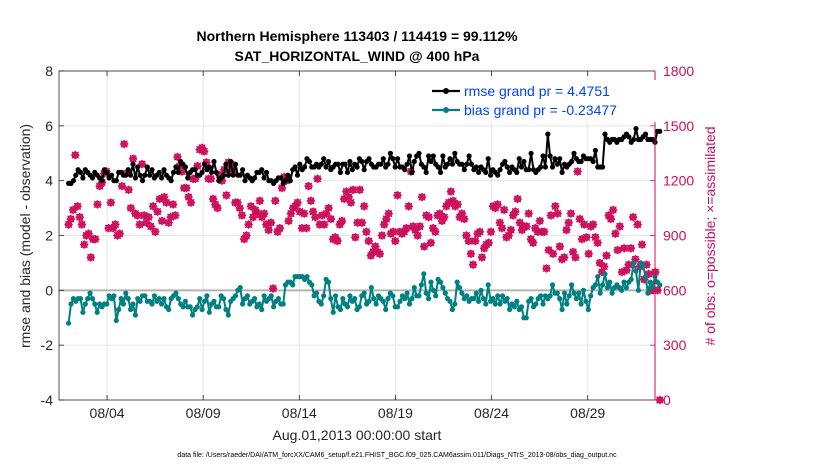  Describe the element at coordinates (52, 235) in the screenshot. I see `left-y-axis: -4 -2 0 2 4 6 8` at that location.